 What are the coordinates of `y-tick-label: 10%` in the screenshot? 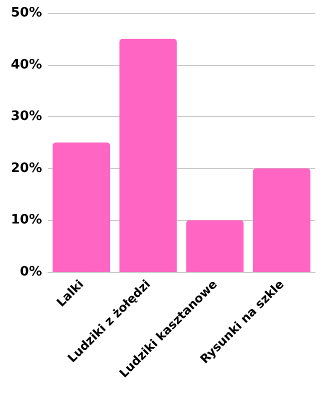 It's located at (26, 220).